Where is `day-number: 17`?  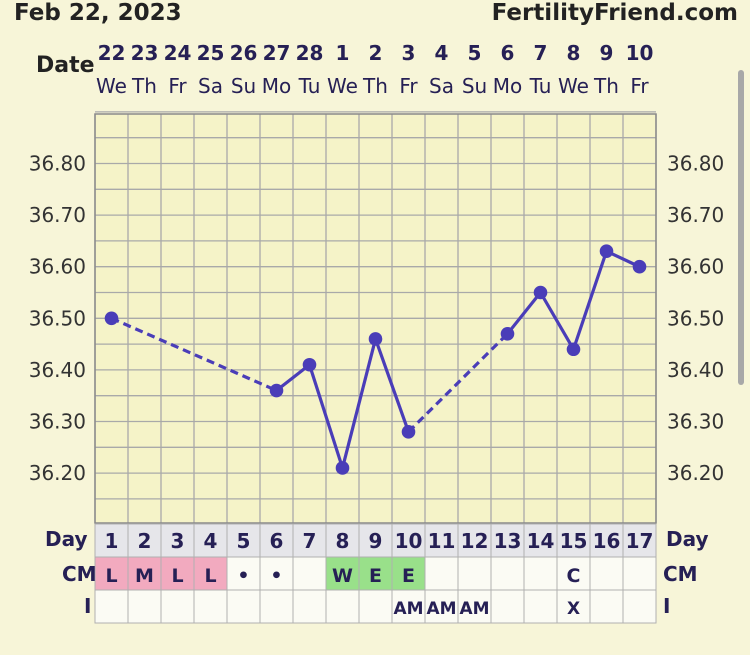
day-number: 17 is located at coordinates (640, 541).